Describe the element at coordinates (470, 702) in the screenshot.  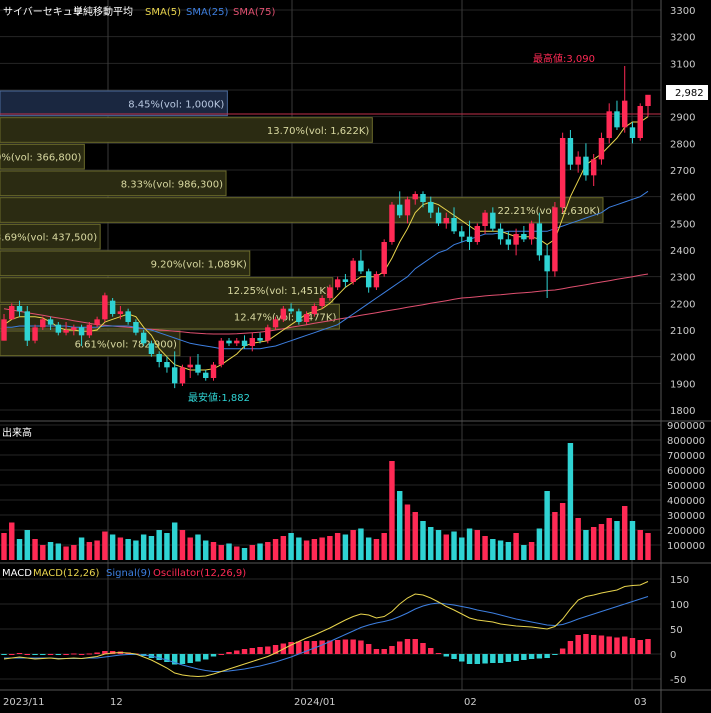
I see `x-tick-label: 02` at that location.